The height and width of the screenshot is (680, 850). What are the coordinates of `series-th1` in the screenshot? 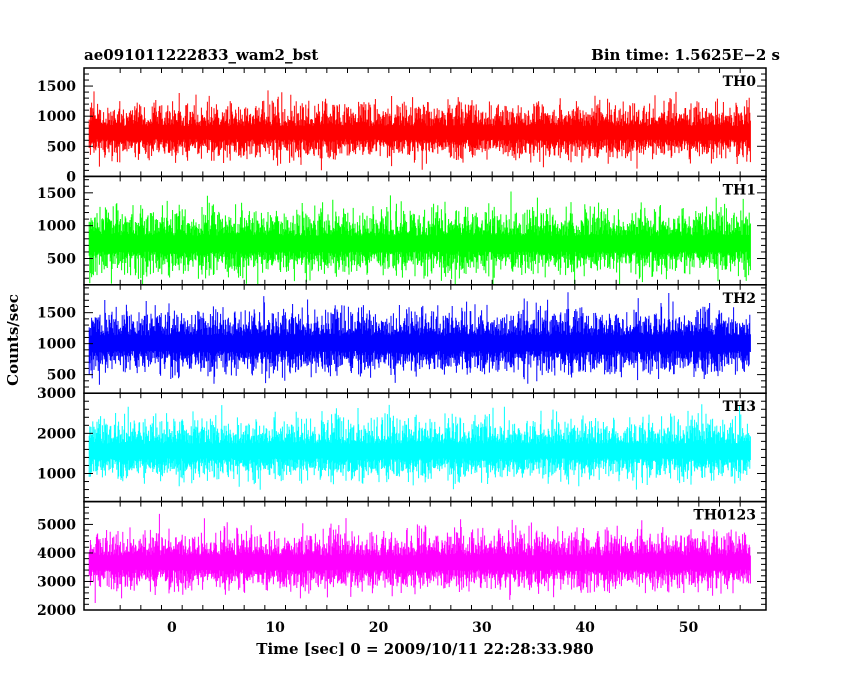 It's located at (419, 238).